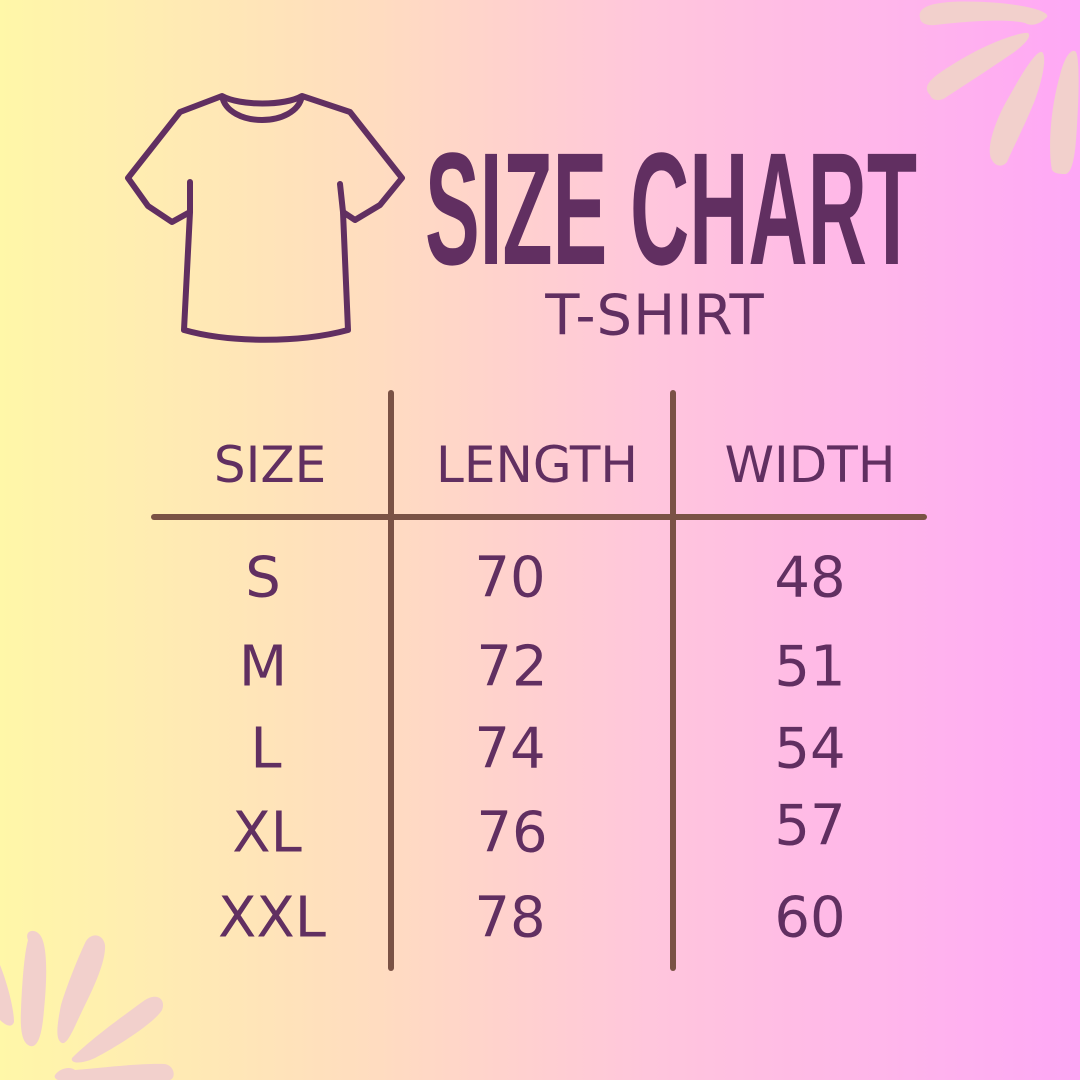 This screenshot has width=1080, height=1080. What do you see at coordinates (263, 578) in the screenshot?
I see `table-cell-size: S` at bounding box center [263, 578].